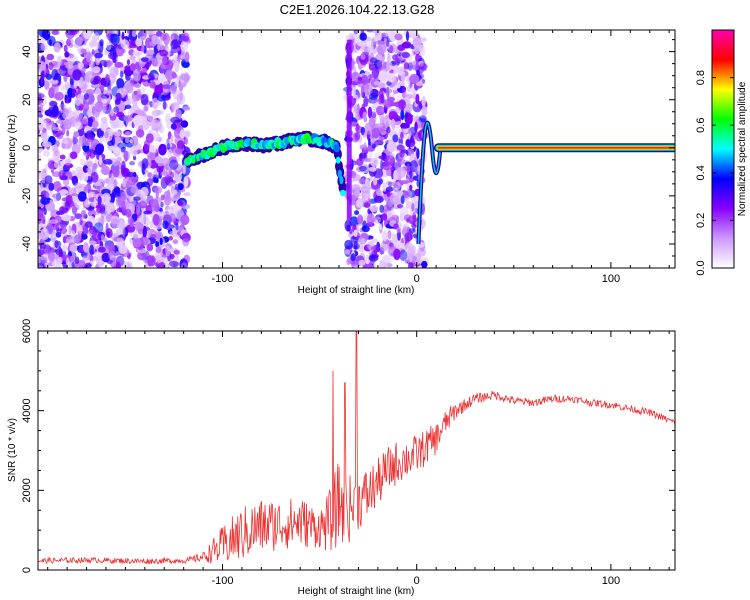  Describe the element at coordinates (611, 279) in the screenshot. I see `x-tick-label: 100` at that location.